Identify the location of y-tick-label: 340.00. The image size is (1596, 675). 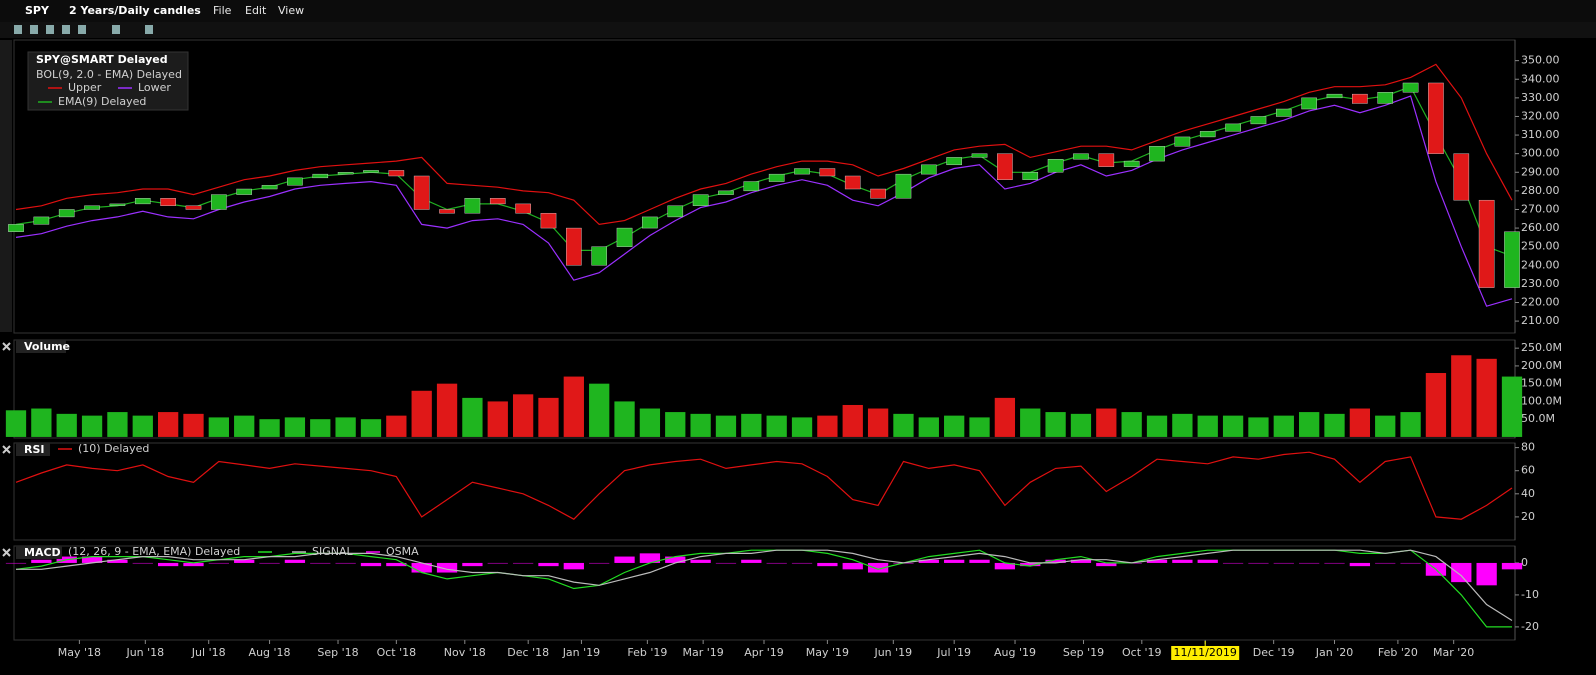
(1540, 78).